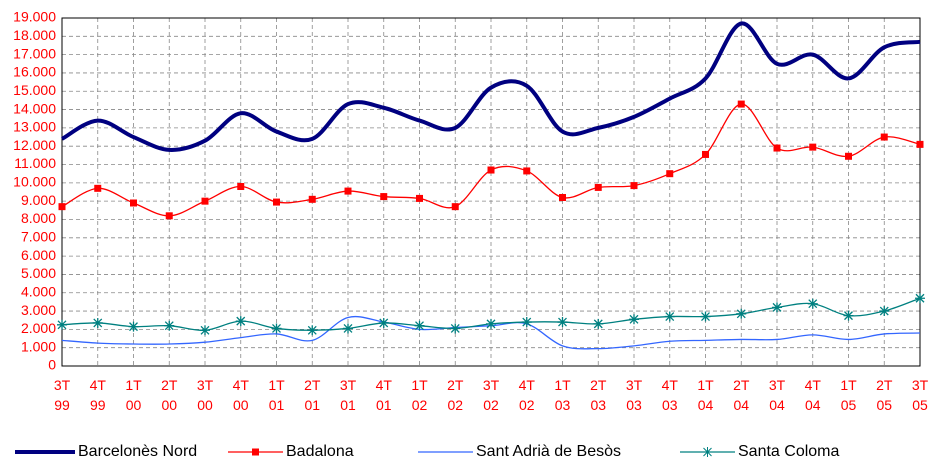  I want to click on x-tick-label: 2T 03, so click(598, 395).